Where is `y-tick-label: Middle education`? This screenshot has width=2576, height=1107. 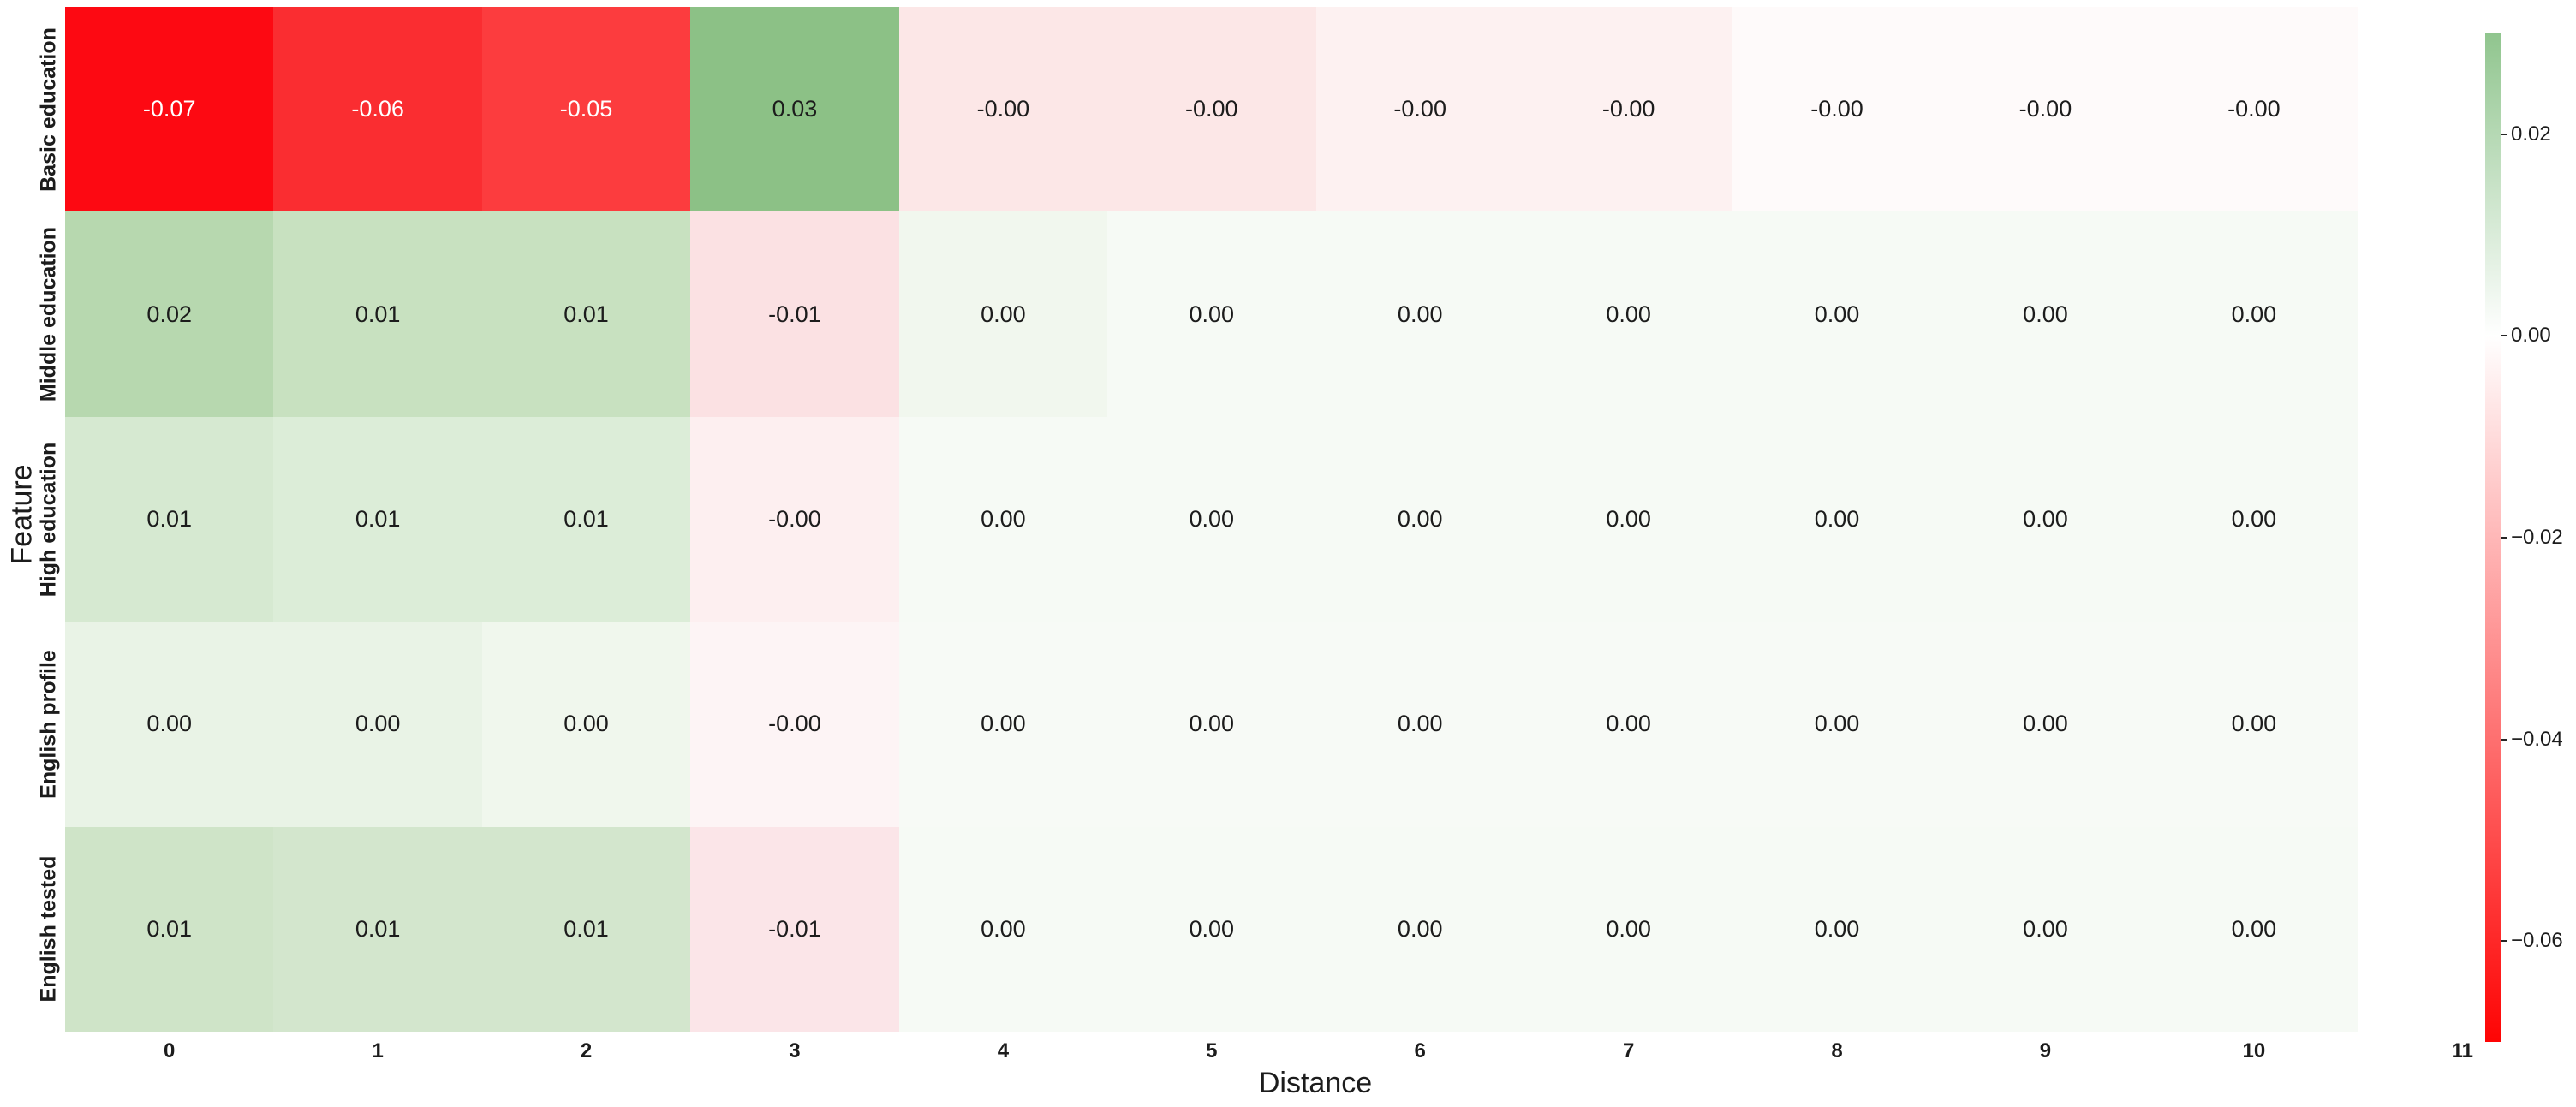 y-tick-label: Middle education is located at coordinates (48, 314).